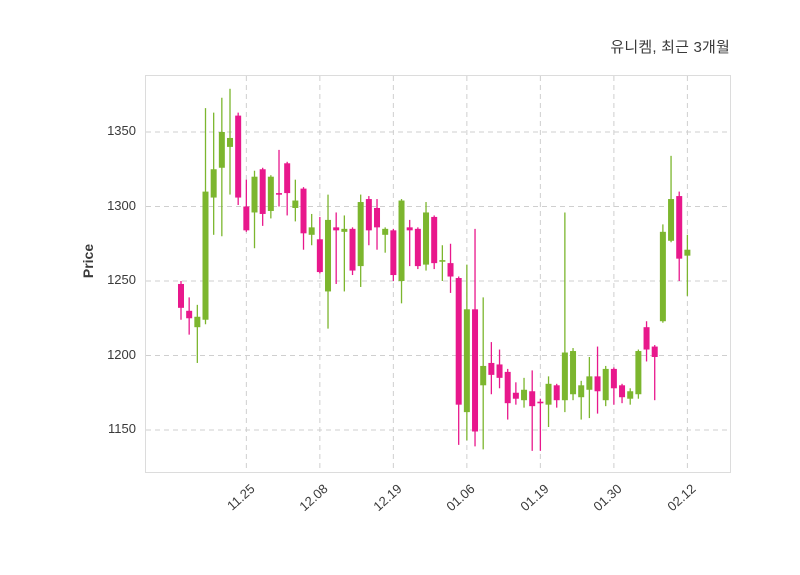 This screenshot has height=575, width=800. What do you see at coordinates (534, 497) in the screenshot?
I see `x-tick-label: 01.19` at bounding box center [534, 497].